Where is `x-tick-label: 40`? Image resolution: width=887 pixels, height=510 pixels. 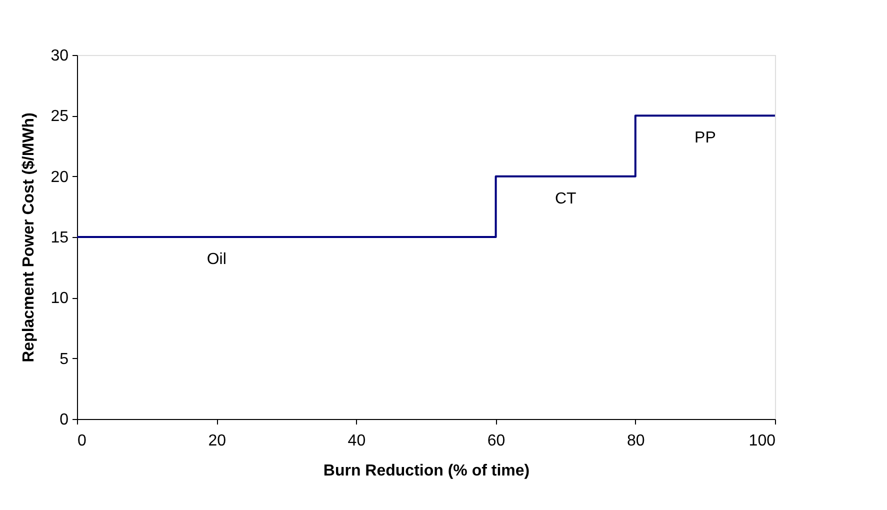 x-tick-label: 40 is located at coordinates (357, 441).